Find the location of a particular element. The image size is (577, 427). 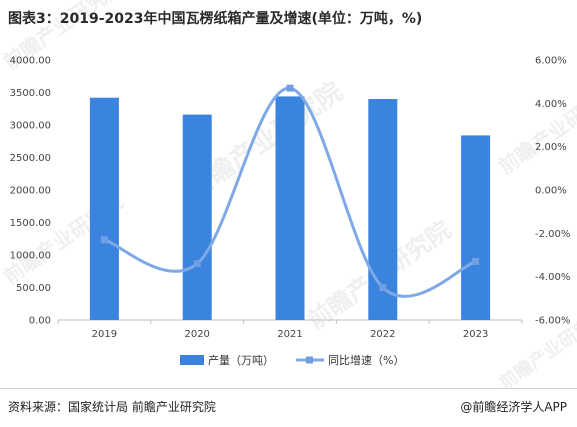

right-tick-label: -4.00% is located at coordinates (552, 277).